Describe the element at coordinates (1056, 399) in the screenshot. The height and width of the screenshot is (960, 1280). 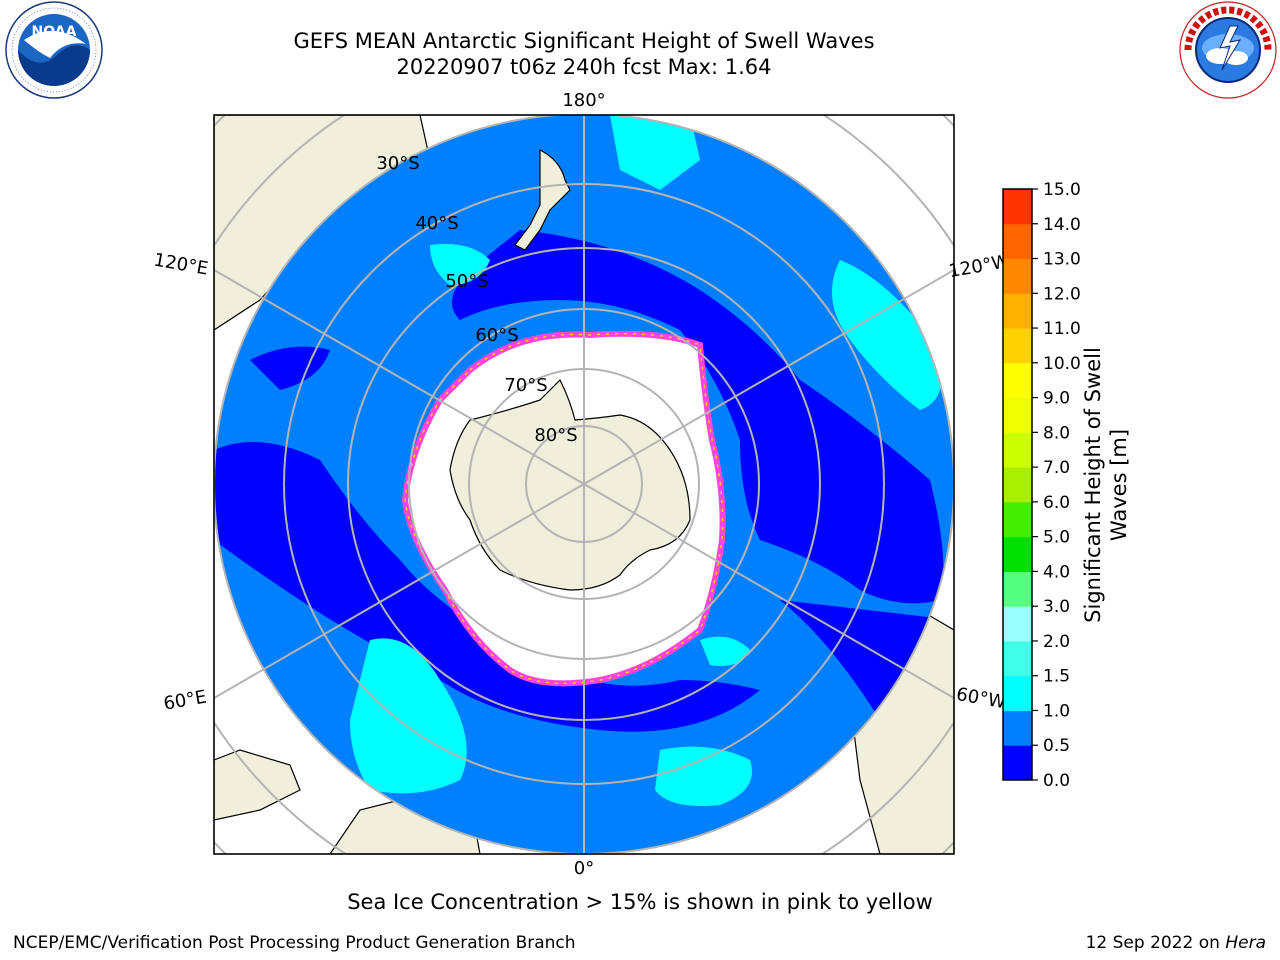
I see `colorbar-tick-label: 9.0` at that location.